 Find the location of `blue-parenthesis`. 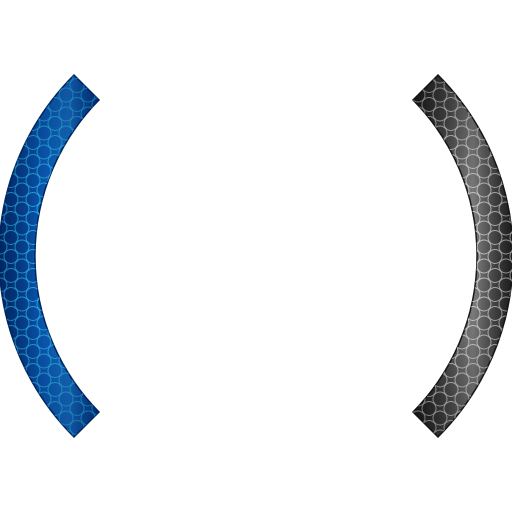

blue-parenthesis is located at coordinates (50, 256).